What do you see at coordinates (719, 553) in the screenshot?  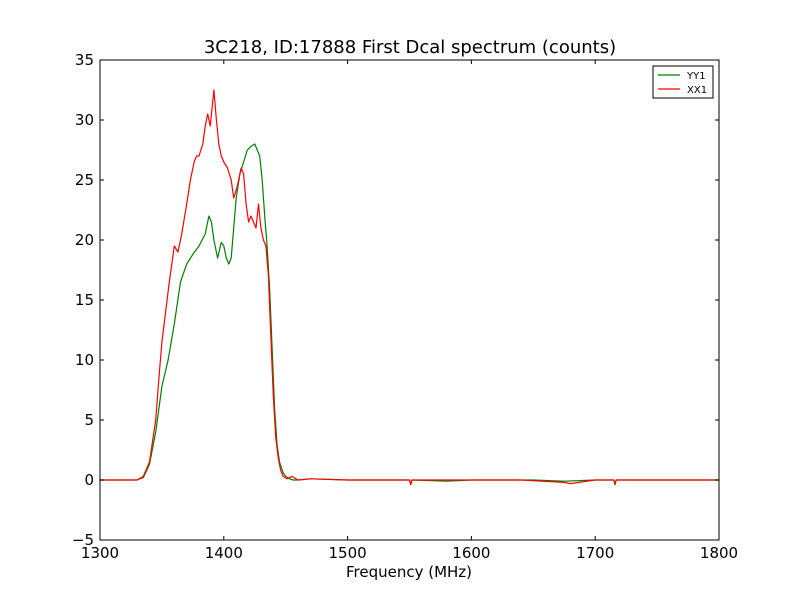 I see `x-tick-label: 1800` at bounding box center [719, 553].